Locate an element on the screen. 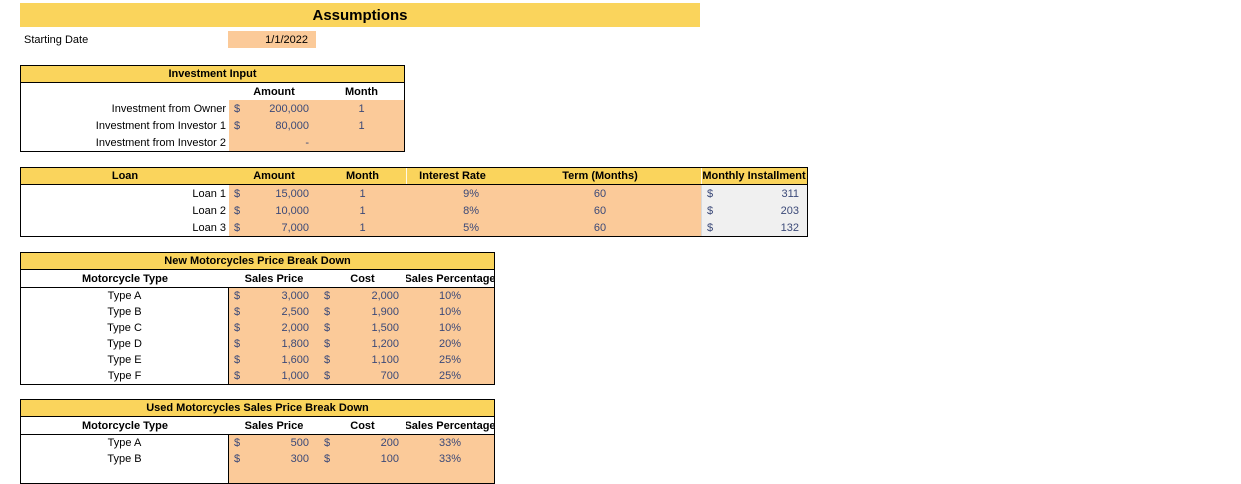 The image size is (1241, 484). cell-amount: $80,000 is located at coordinates (274, 125).